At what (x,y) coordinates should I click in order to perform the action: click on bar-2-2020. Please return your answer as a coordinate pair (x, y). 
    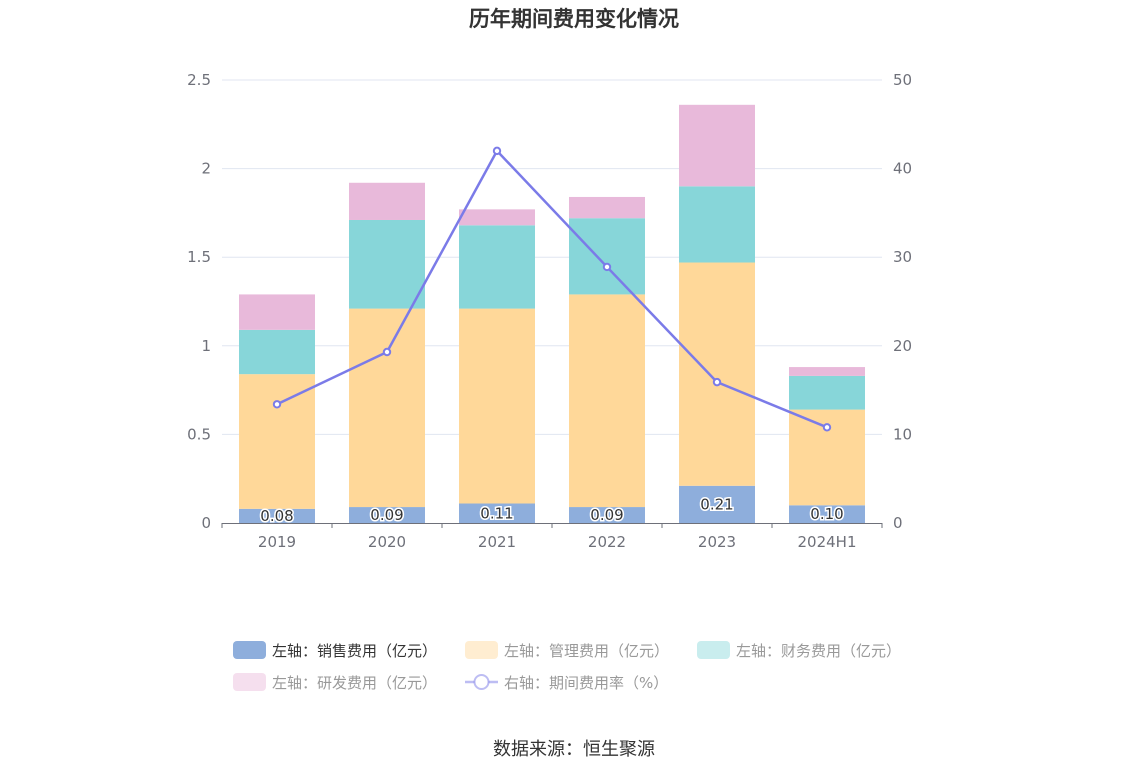
    Looking at the image, I should click on (387, 264).